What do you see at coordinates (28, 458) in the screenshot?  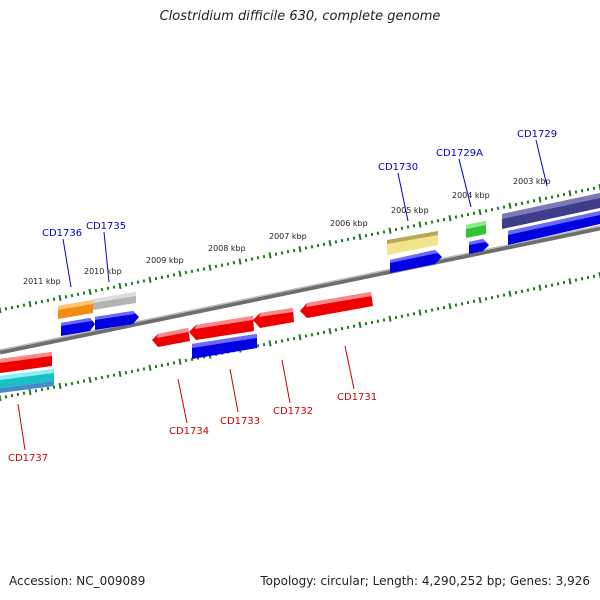 I see `gene-label-cd1737: CD1737` at bounding box center [28, 458].